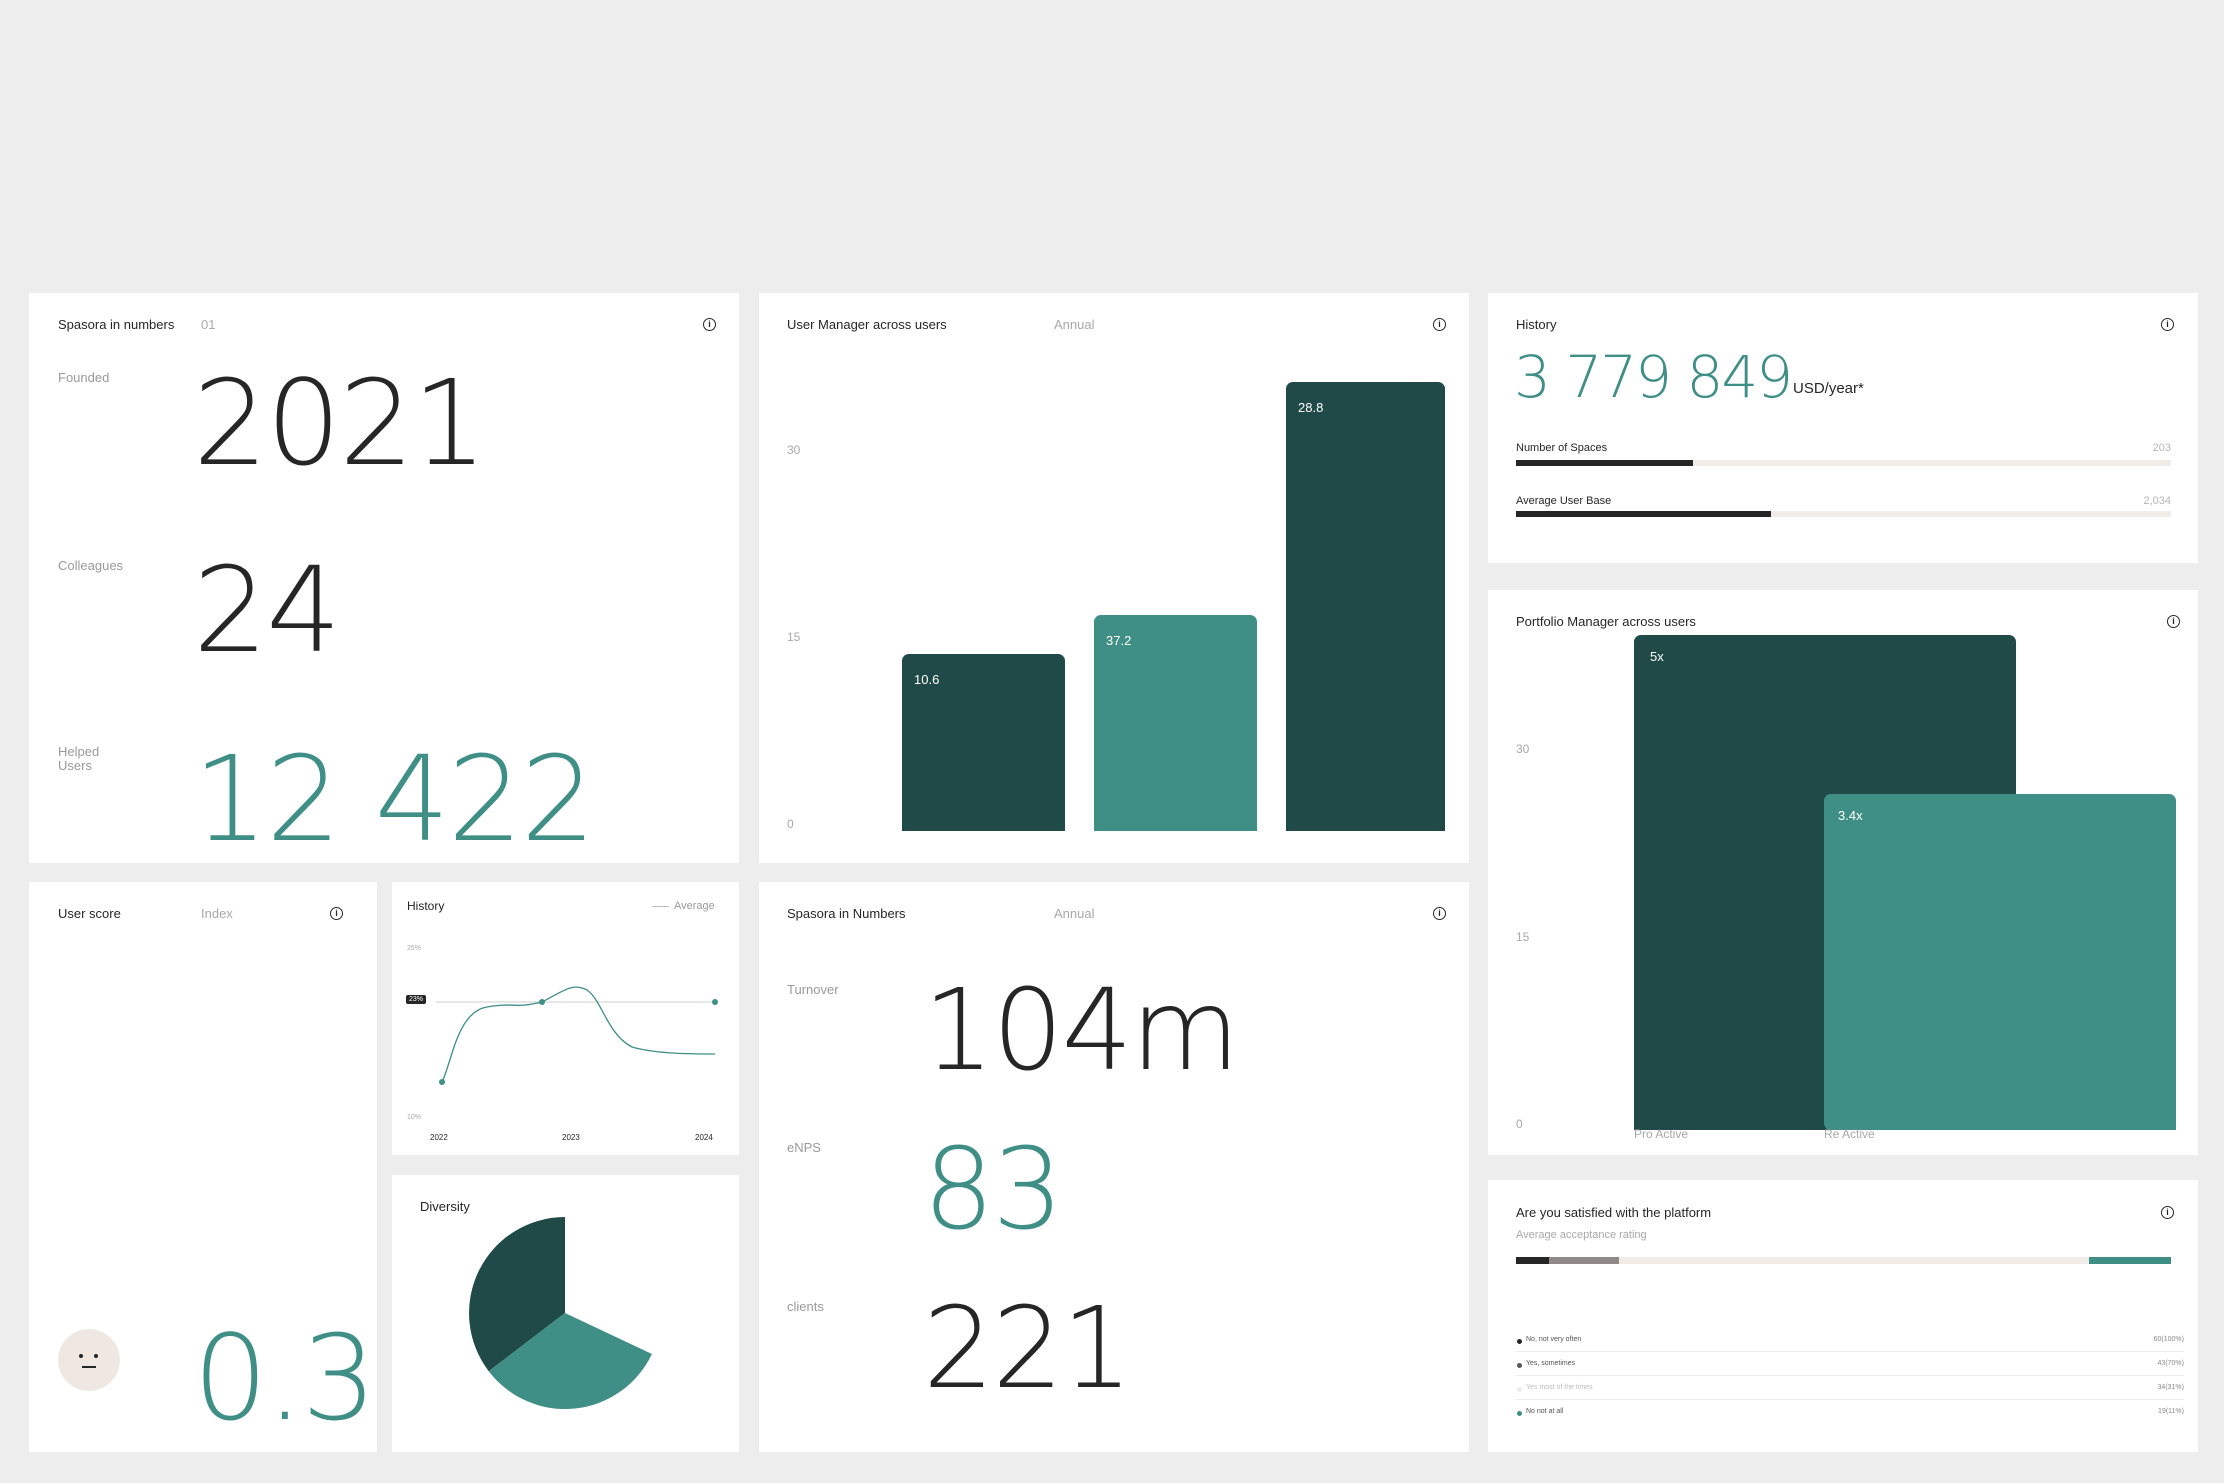 This screenshot has width=2224, height=1483. What do you see at coordinates (414, 948) in the screenshot?
I see `y-tick: 25%` at bounding box center [414, 948].